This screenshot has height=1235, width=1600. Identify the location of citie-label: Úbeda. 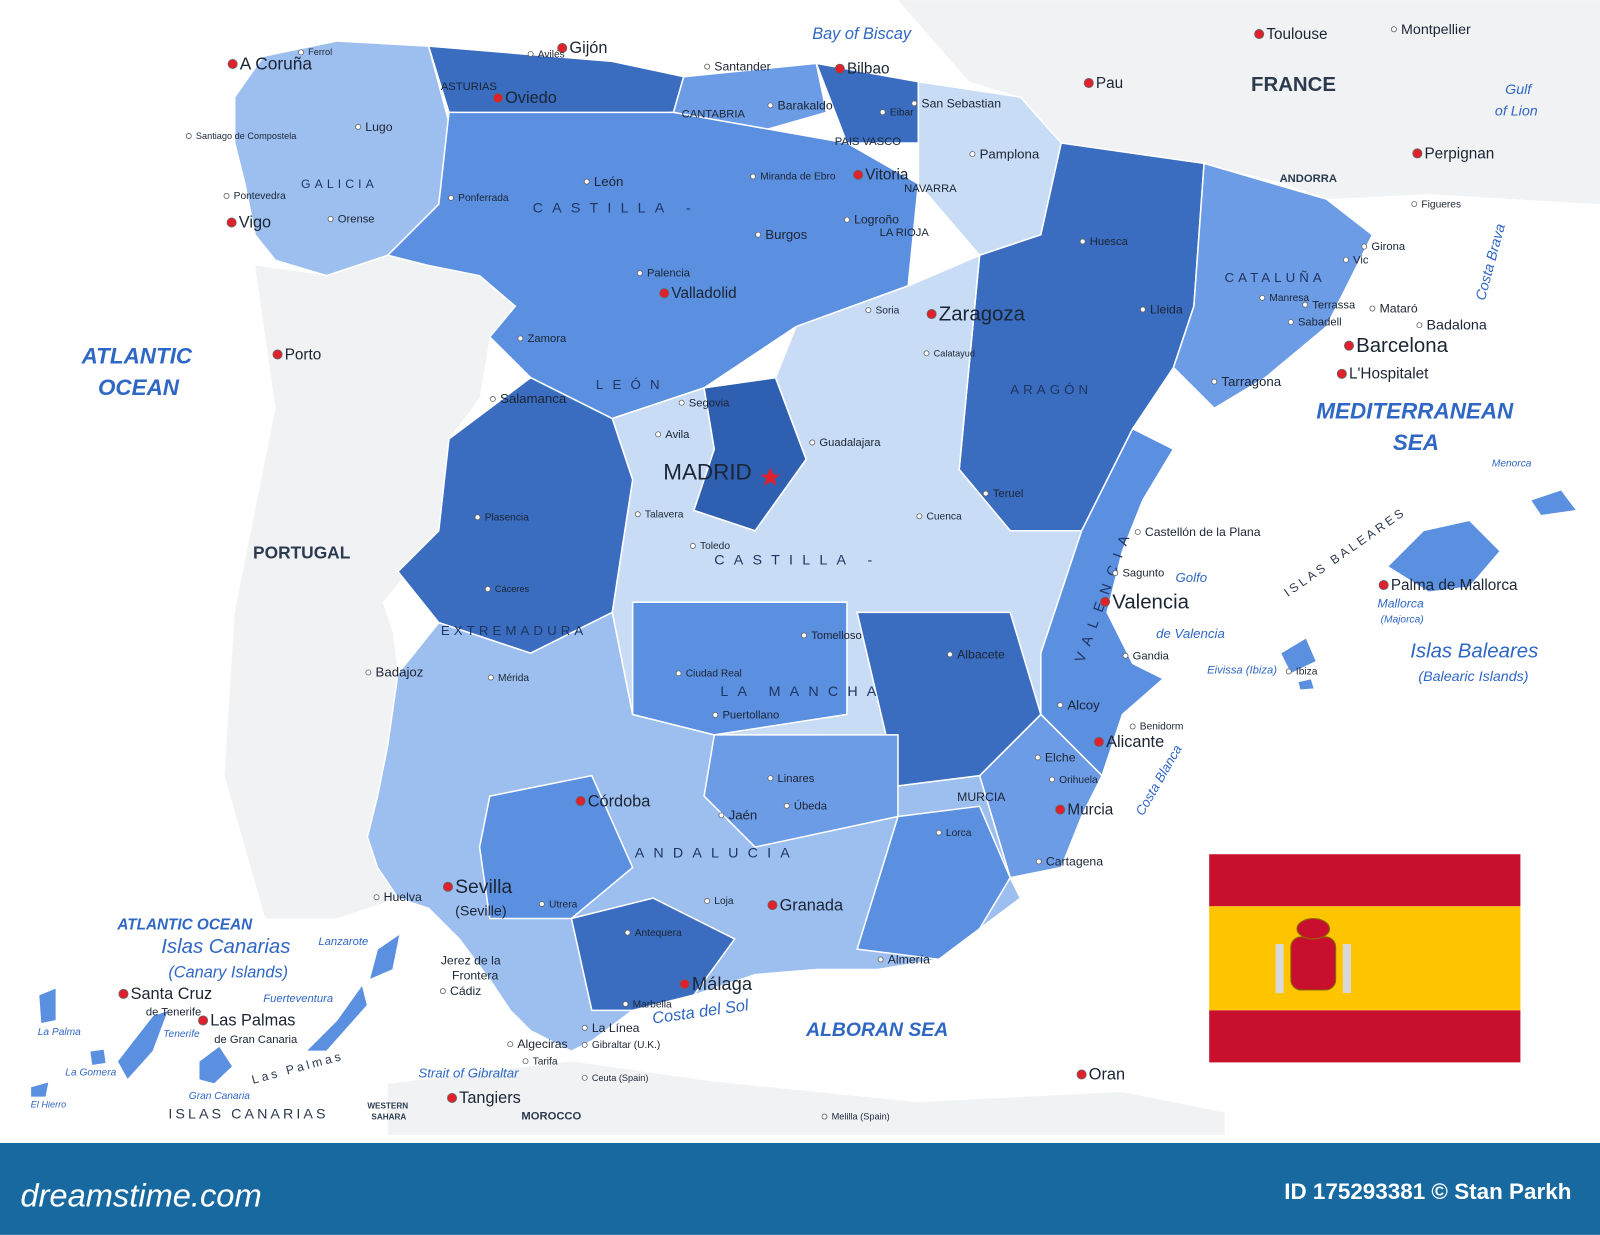
(811, 805).